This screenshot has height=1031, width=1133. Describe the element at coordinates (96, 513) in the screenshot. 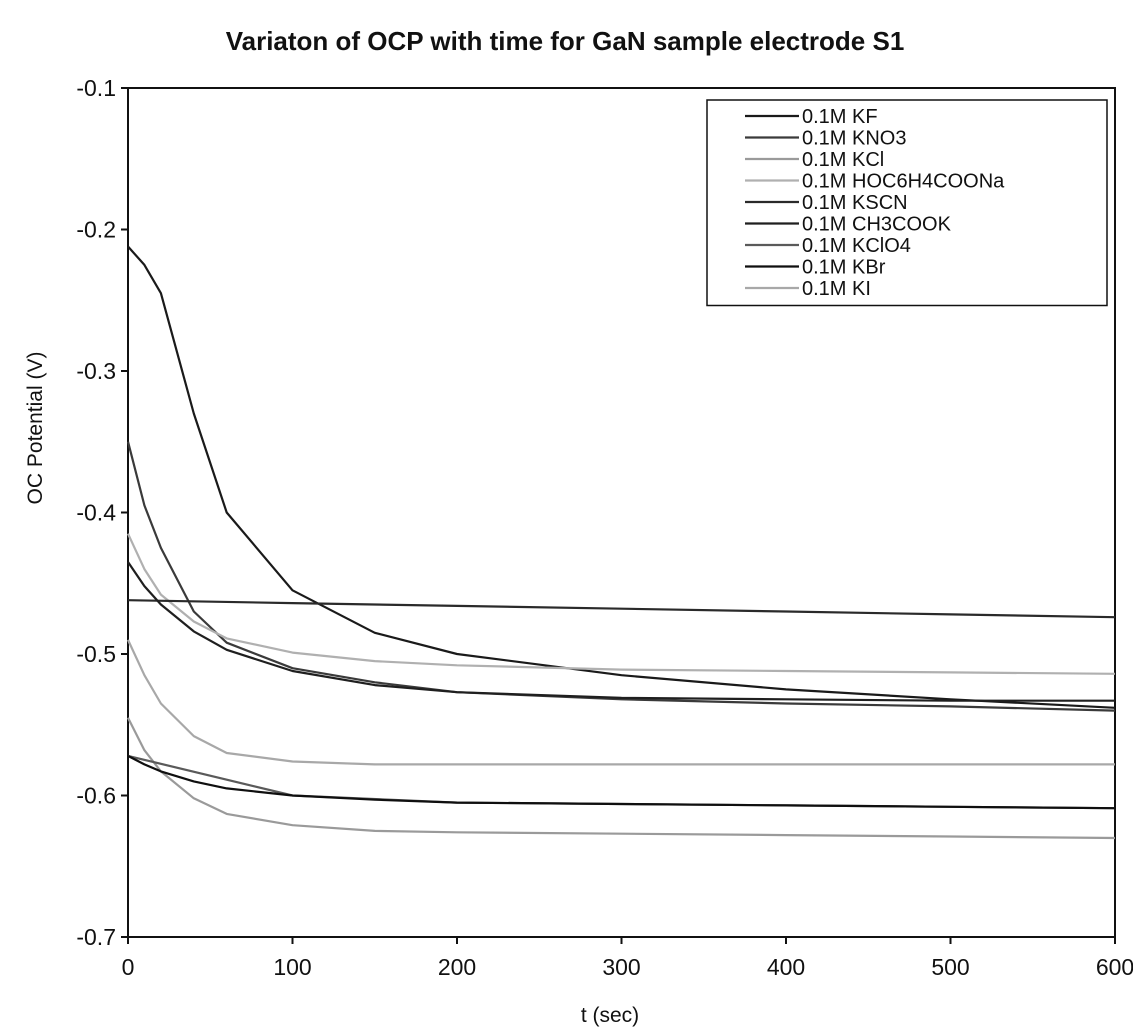

I see `y-tick-label: -0.4` at that location.